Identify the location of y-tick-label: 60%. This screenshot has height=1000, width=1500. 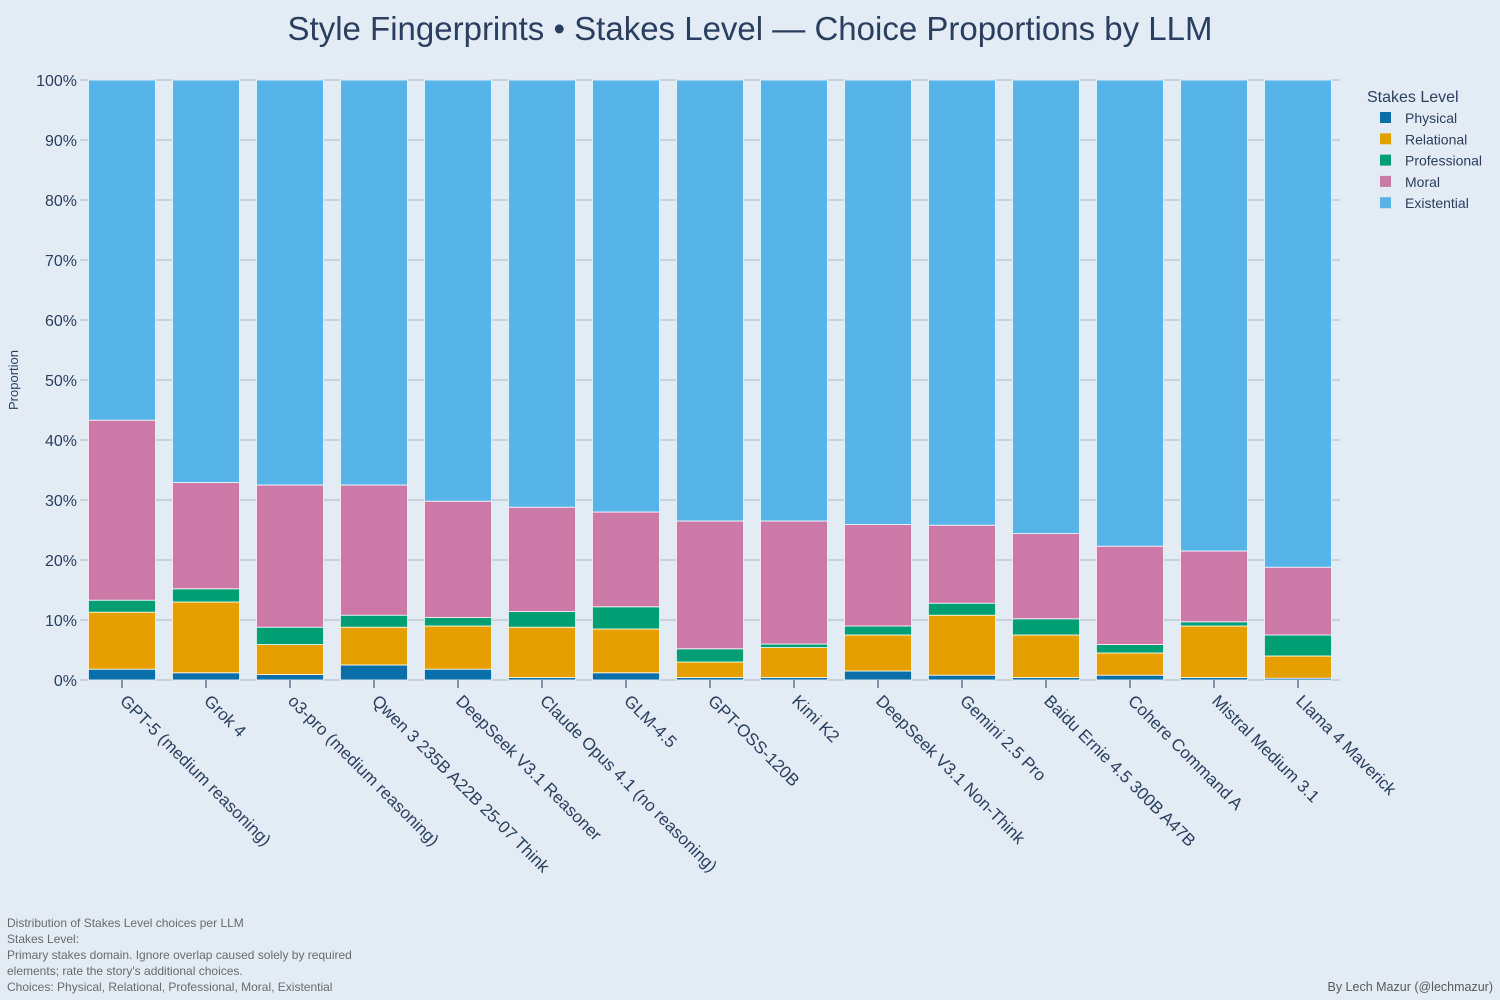
(61, 321).